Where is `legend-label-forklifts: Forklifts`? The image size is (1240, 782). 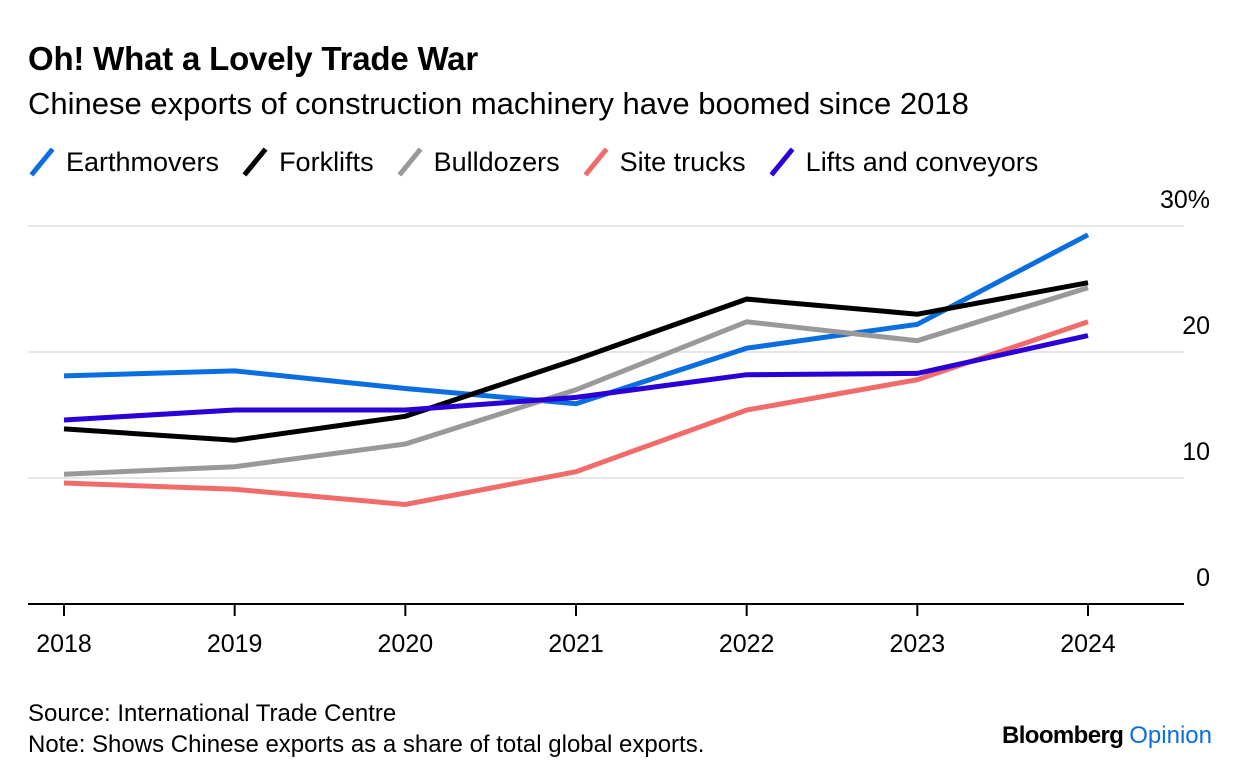
legend-label-forklifts: Forklifts is located at coordinates (326, 161).